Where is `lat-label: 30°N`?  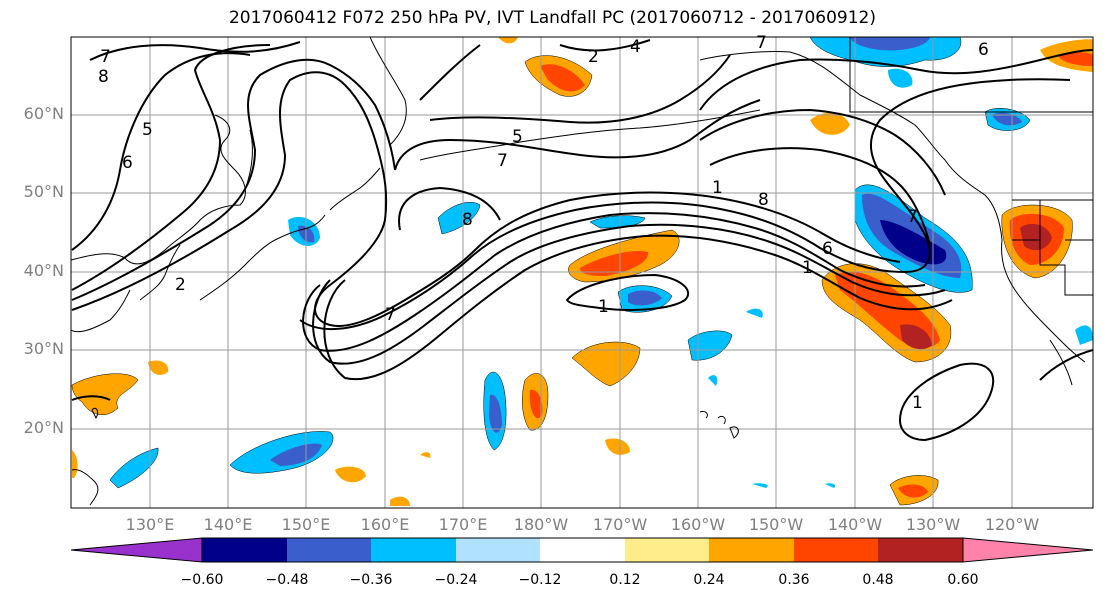 lat-label: 30°N is located at coordinates (43, 348).